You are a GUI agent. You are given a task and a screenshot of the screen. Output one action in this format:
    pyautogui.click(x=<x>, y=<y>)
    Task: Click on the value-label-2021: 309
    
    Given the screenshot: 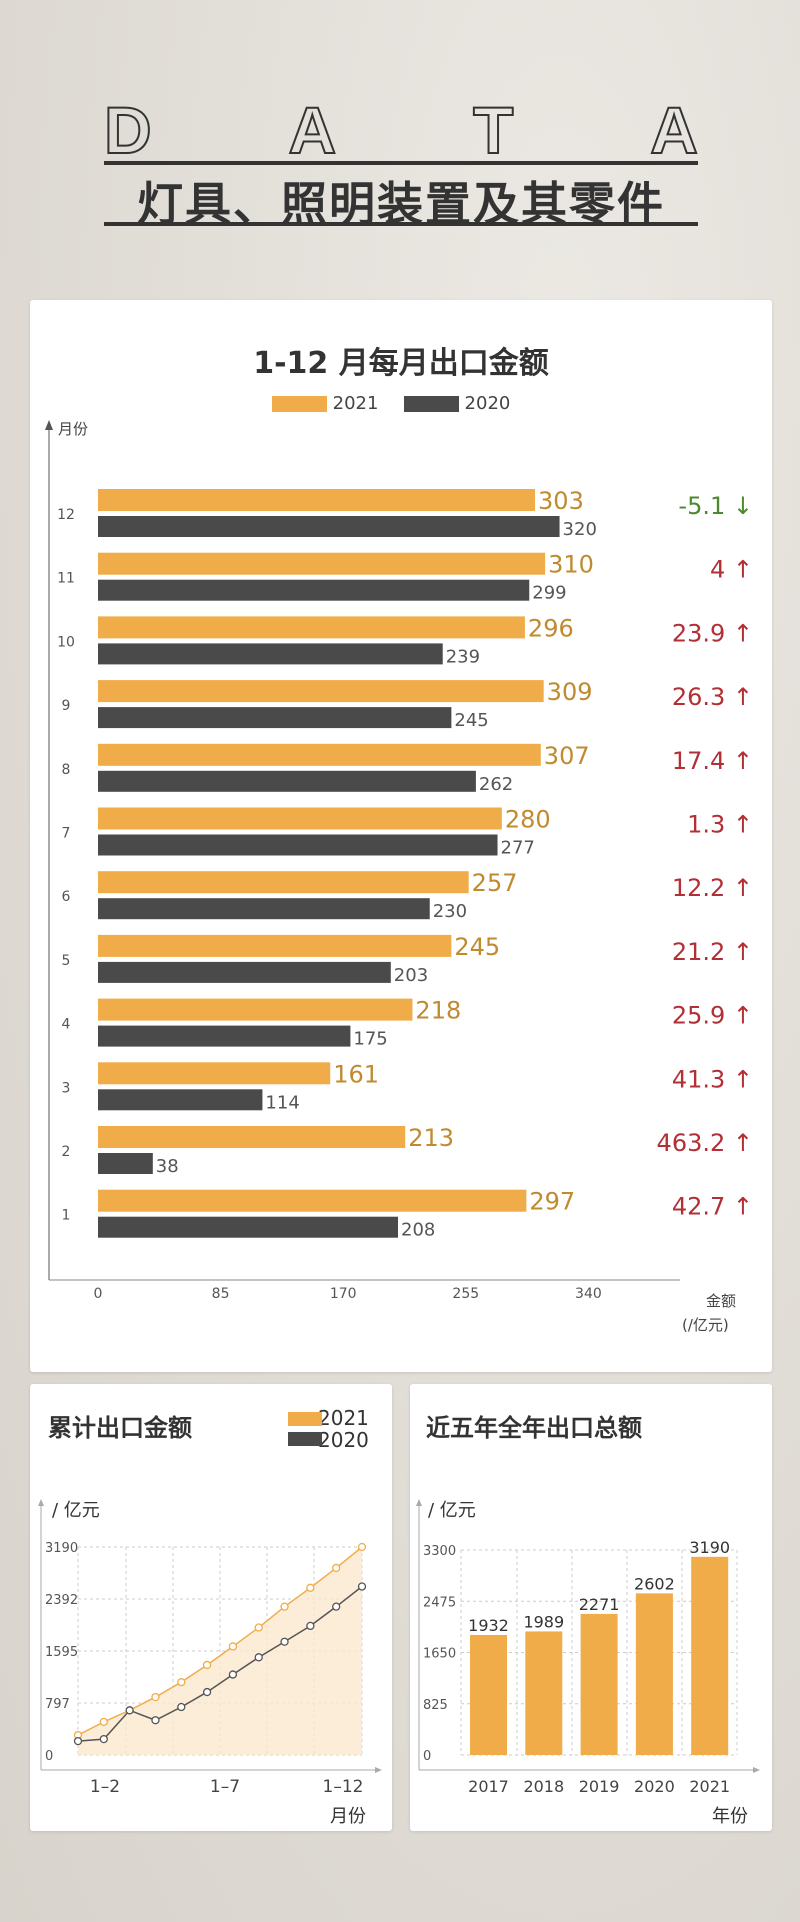 What is the action you would take?
    pyautogui.click(x=570, y=692)
    